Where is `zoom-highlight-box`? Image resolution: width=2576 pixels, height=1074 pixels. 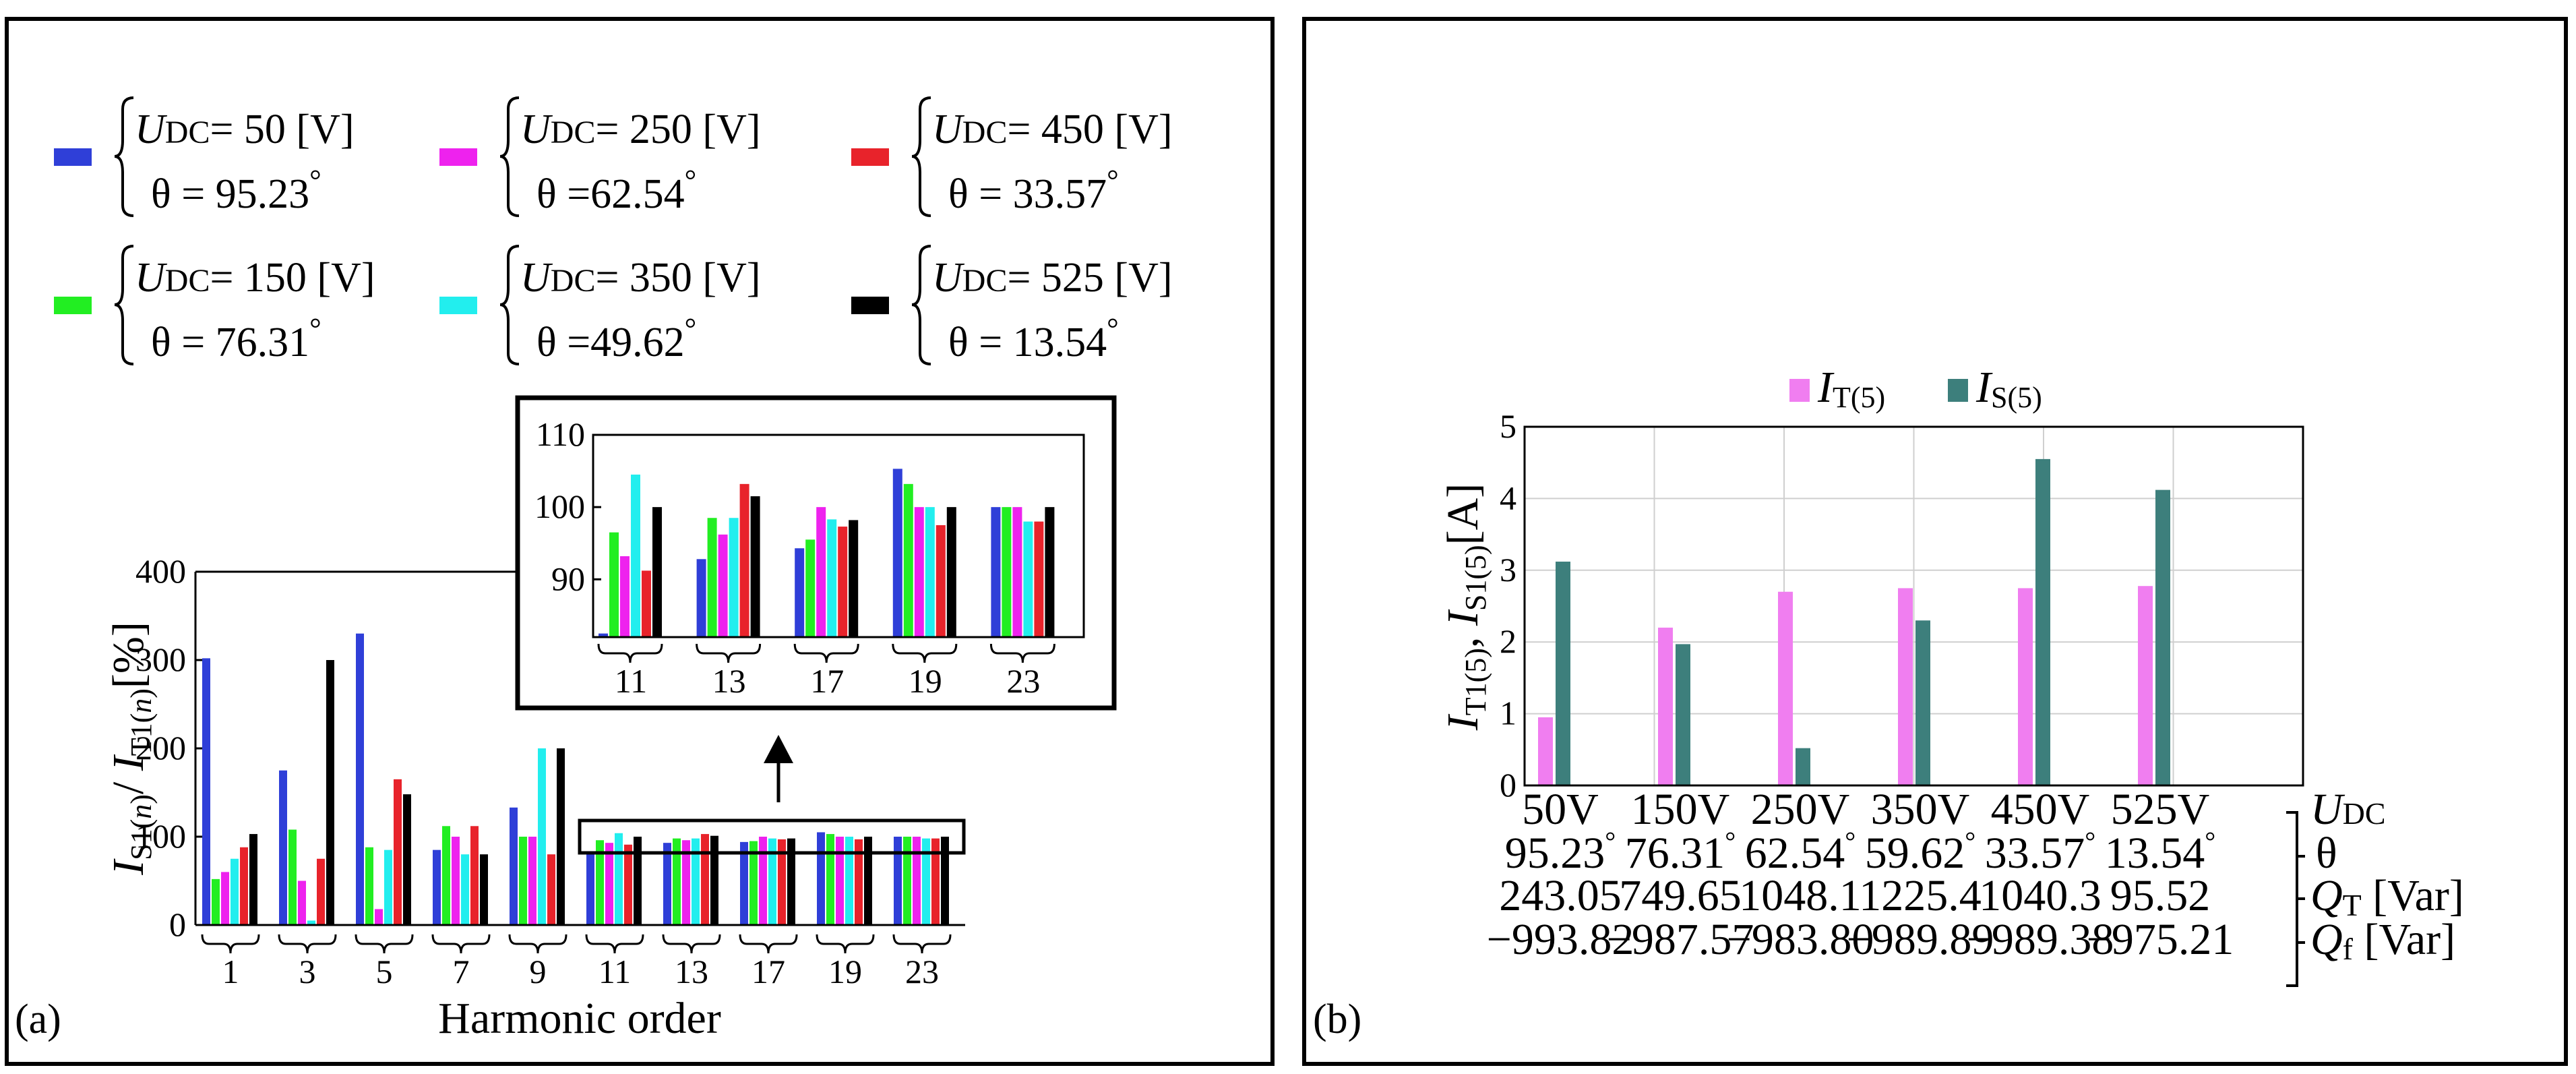 zoom-highlight-box is located at coordinates (772, 836).